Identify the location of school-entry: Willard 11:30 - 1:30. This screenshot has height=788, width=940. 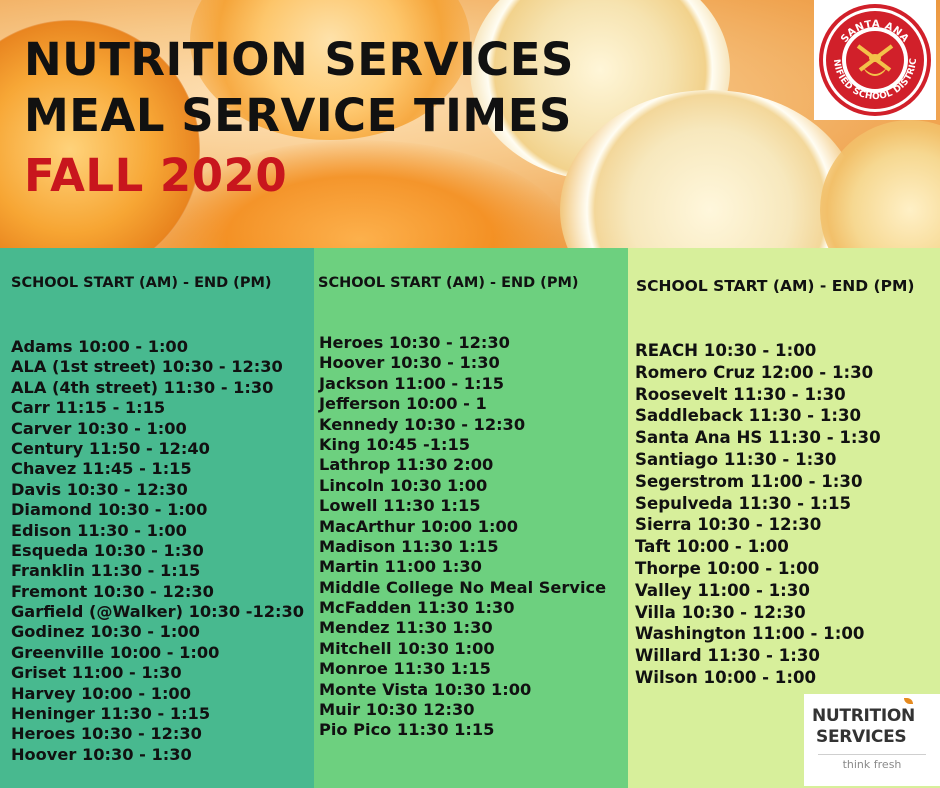
(727, 656).